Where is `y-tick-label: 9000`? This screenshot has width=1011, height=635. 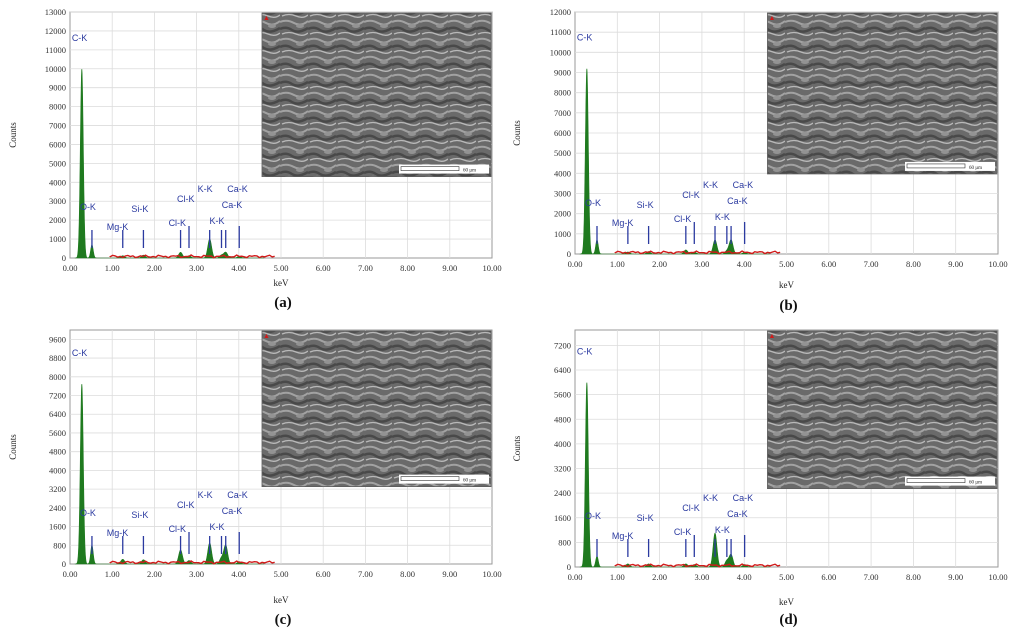 y-tick-label: 9000 is located at coordinates (562, 73).